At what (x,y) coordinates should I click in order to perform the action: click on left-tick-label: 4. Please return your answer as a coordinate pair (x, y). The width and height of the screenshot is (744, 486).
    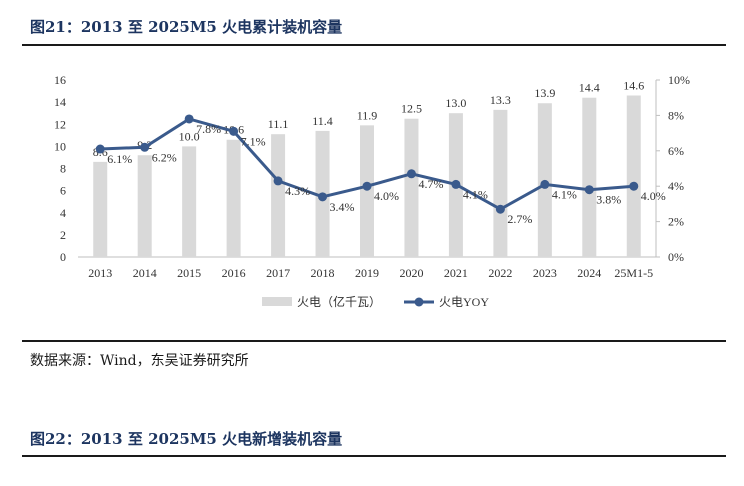
    Looking at the image, I should click on (63, 213).